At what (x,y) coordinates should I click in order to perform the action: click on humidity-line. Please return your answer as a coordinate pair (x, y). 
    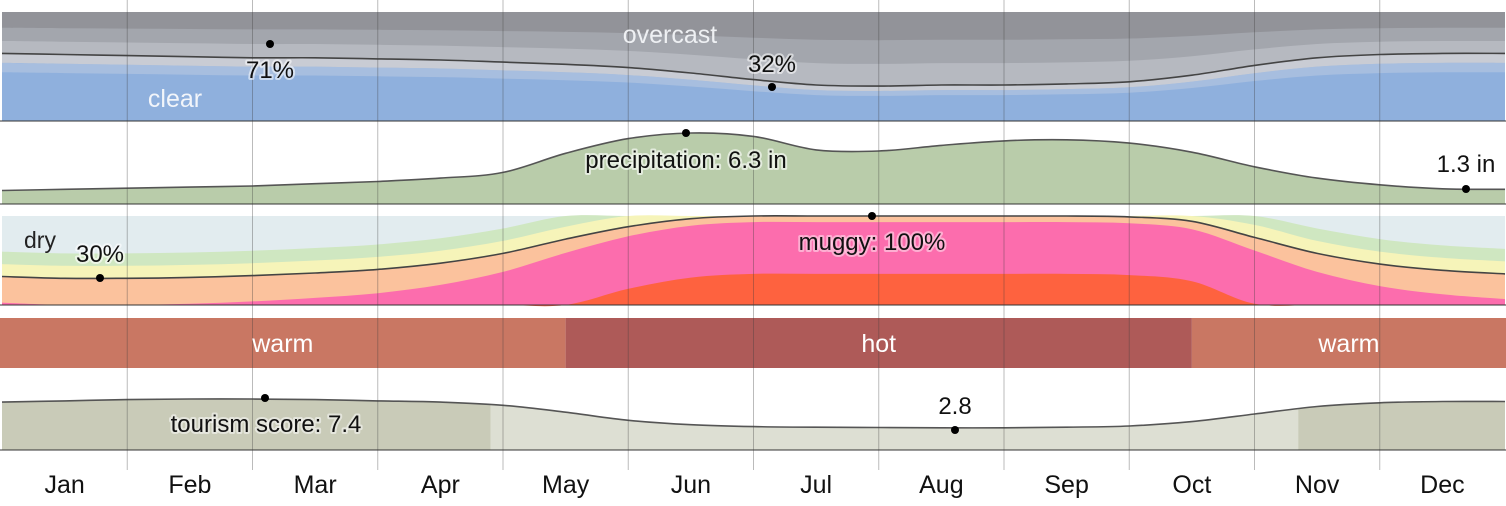
    Looking at the image, I should click on (753, 247).